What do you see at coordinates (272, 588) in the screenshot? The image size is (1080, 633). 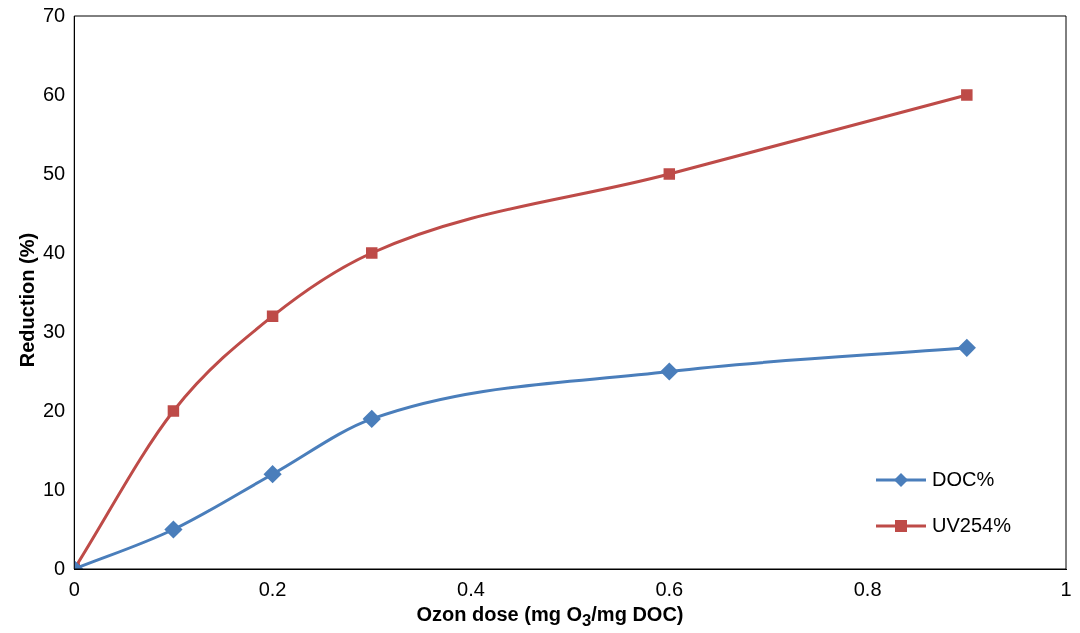 I see `x-tick-label: 0.2` at bounding box center [272, 588].